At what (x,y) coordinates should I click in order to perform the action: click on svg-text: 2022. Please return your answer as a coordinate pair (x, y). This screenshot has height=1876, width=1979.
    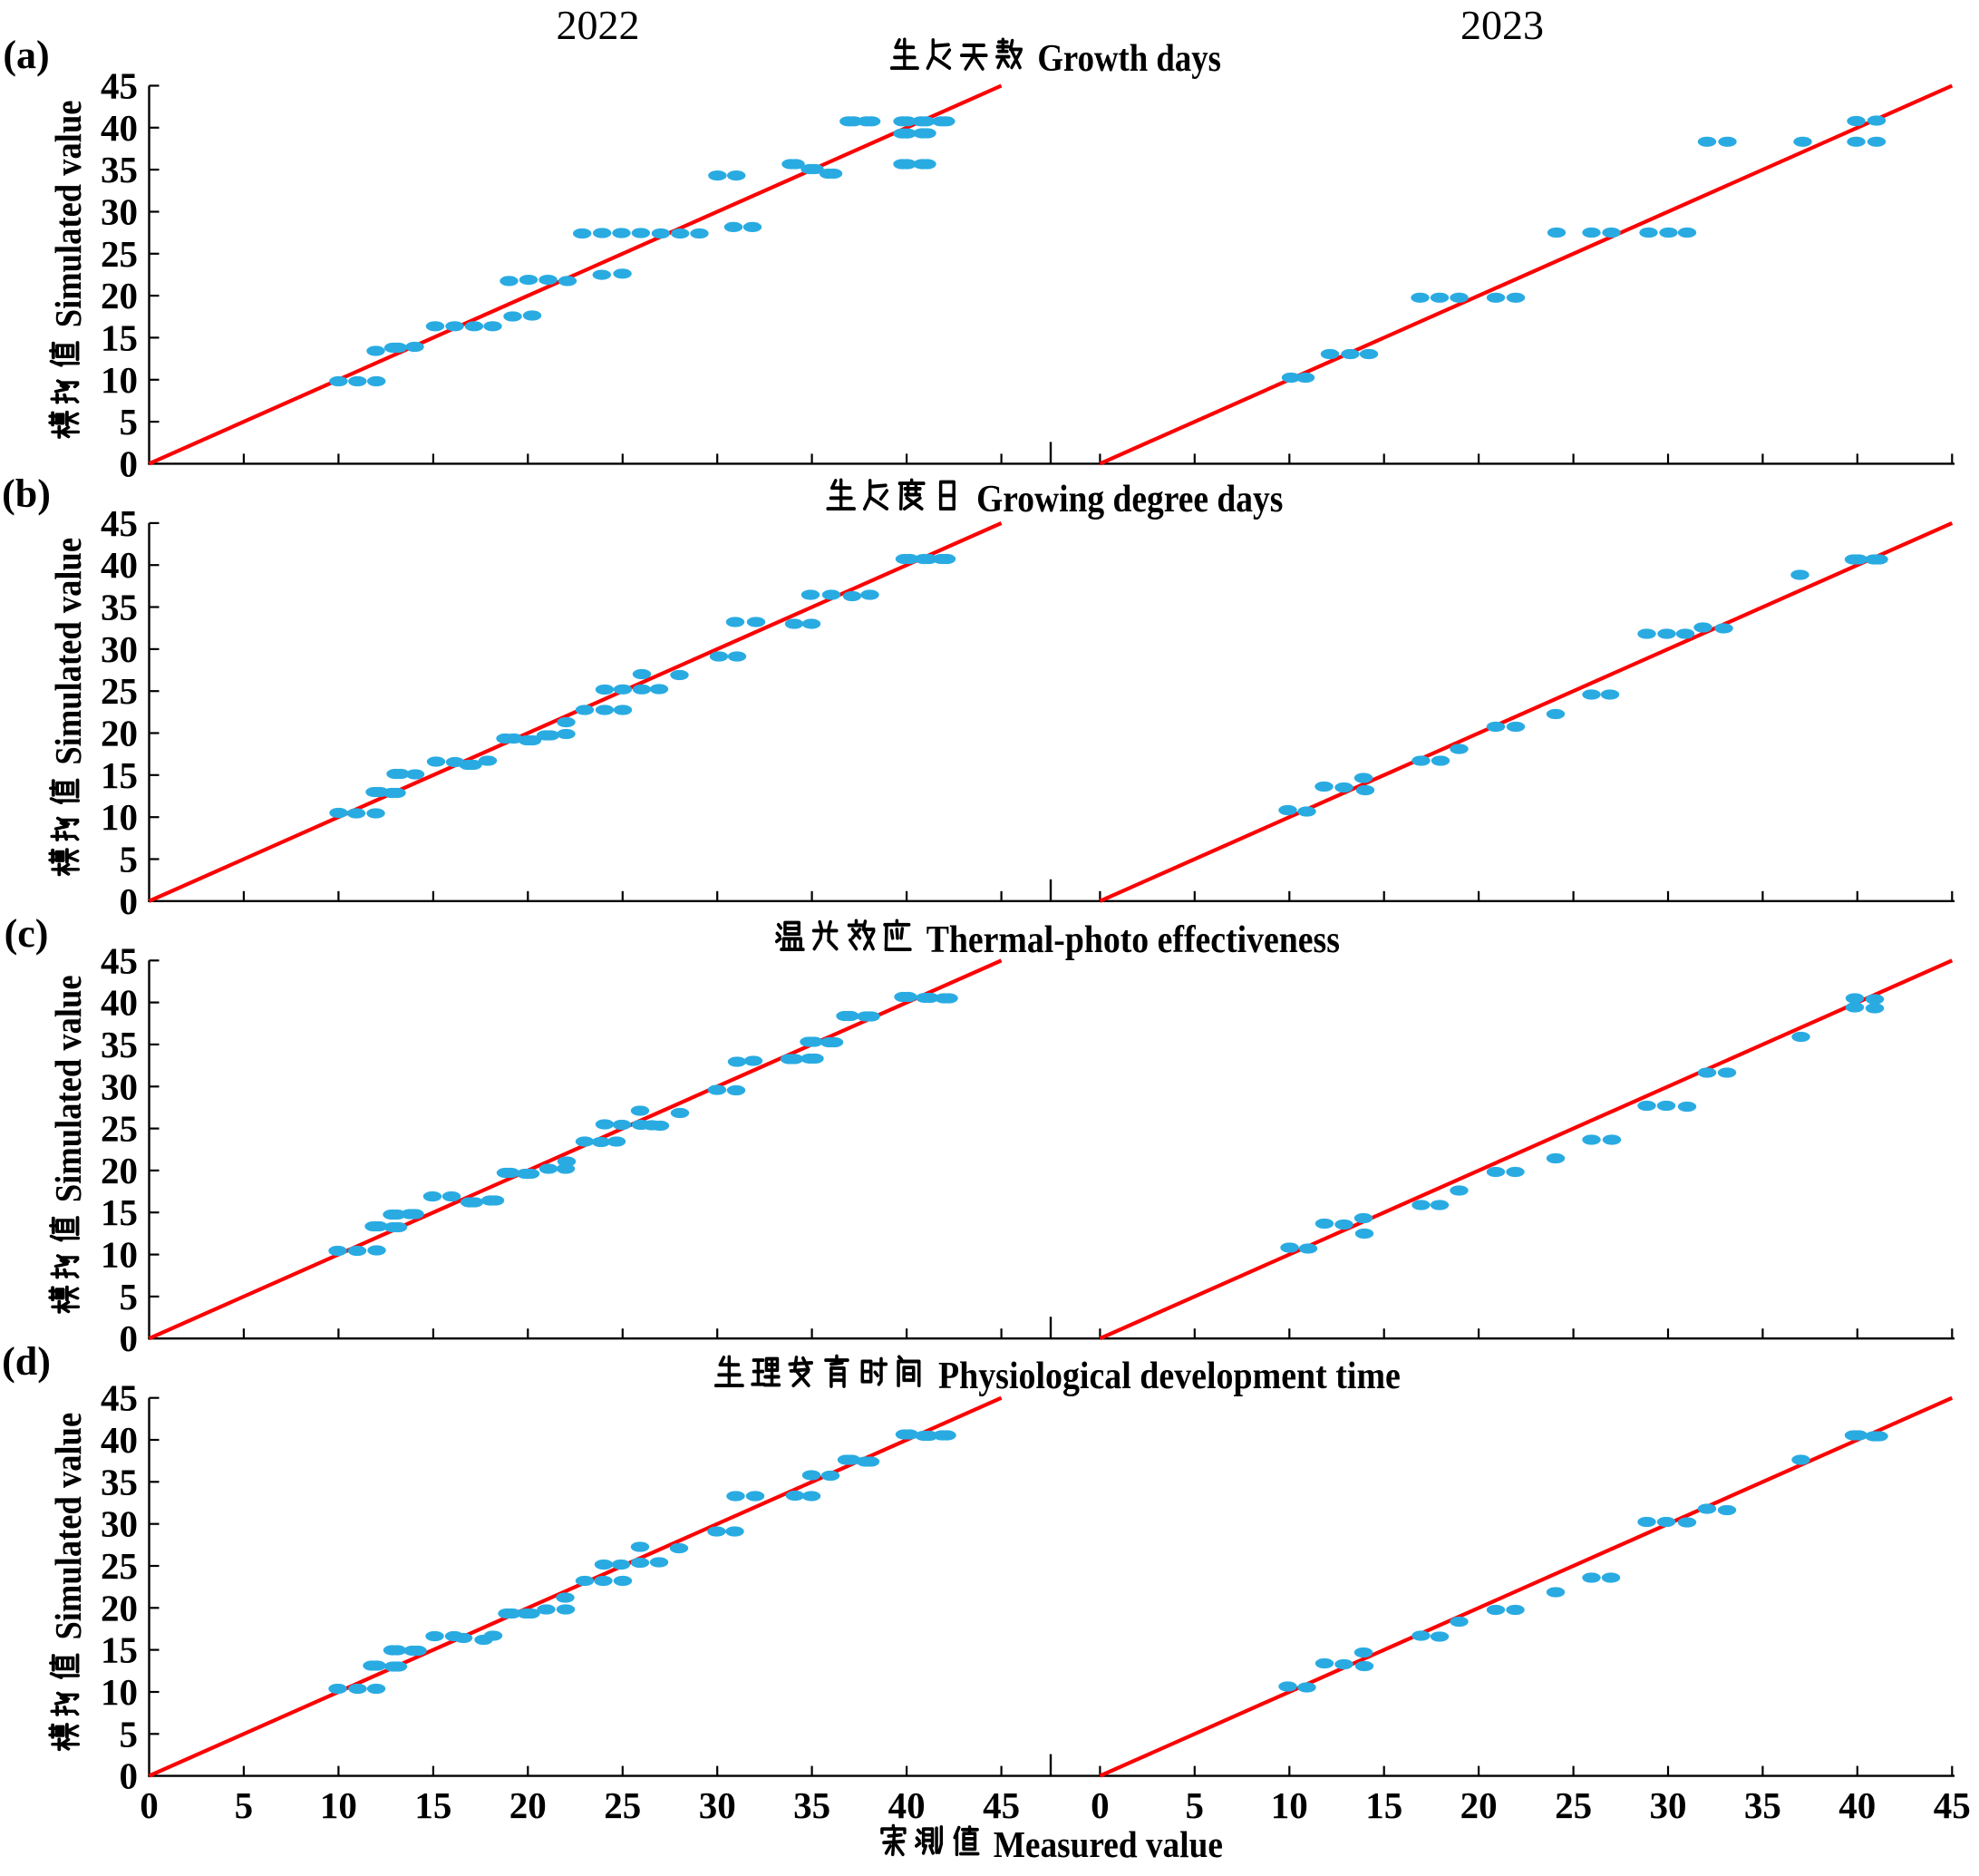
    Looking at the image, I should click on (598, 25).